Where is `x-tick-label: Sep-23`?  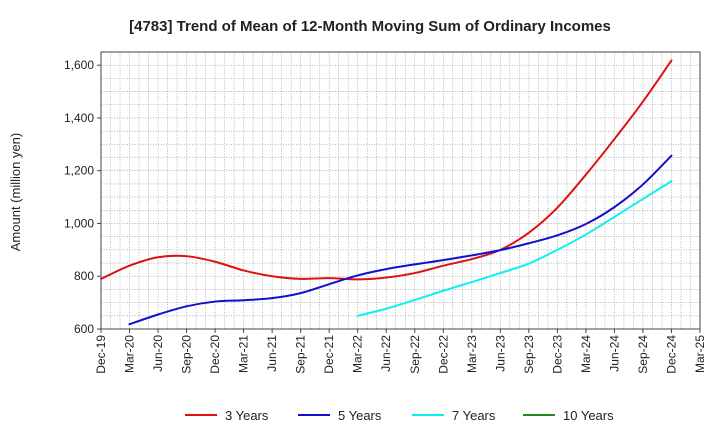
x-tick-label: Sep-23 is located at coordinates (529, 354).